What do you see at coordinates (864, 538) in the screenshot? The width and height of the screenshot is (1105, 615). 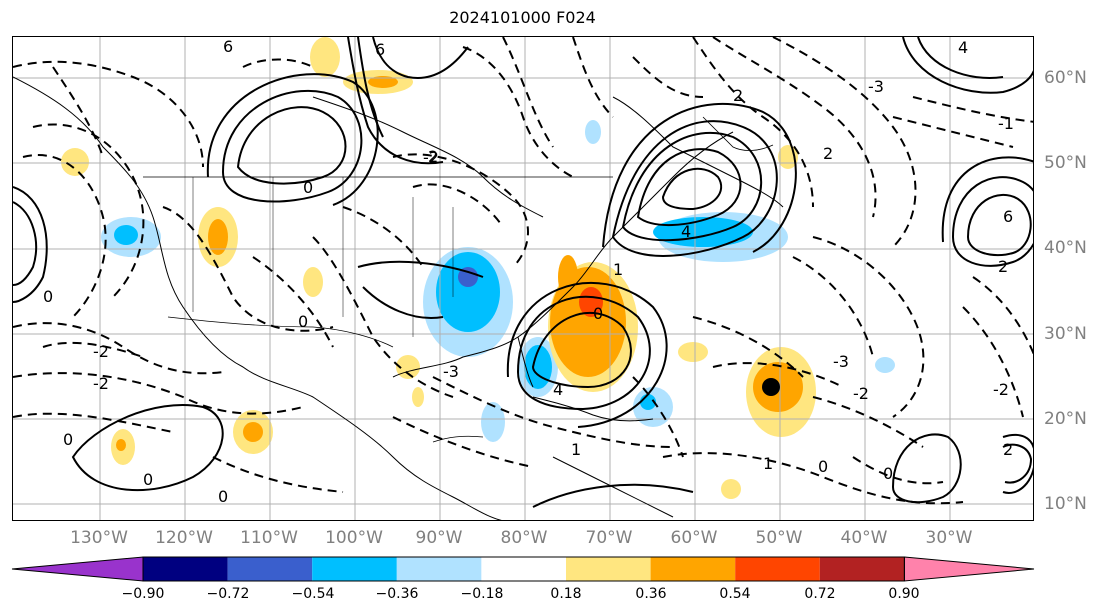 I see `lon-label: 40°W` at bounding box center [864, 538].